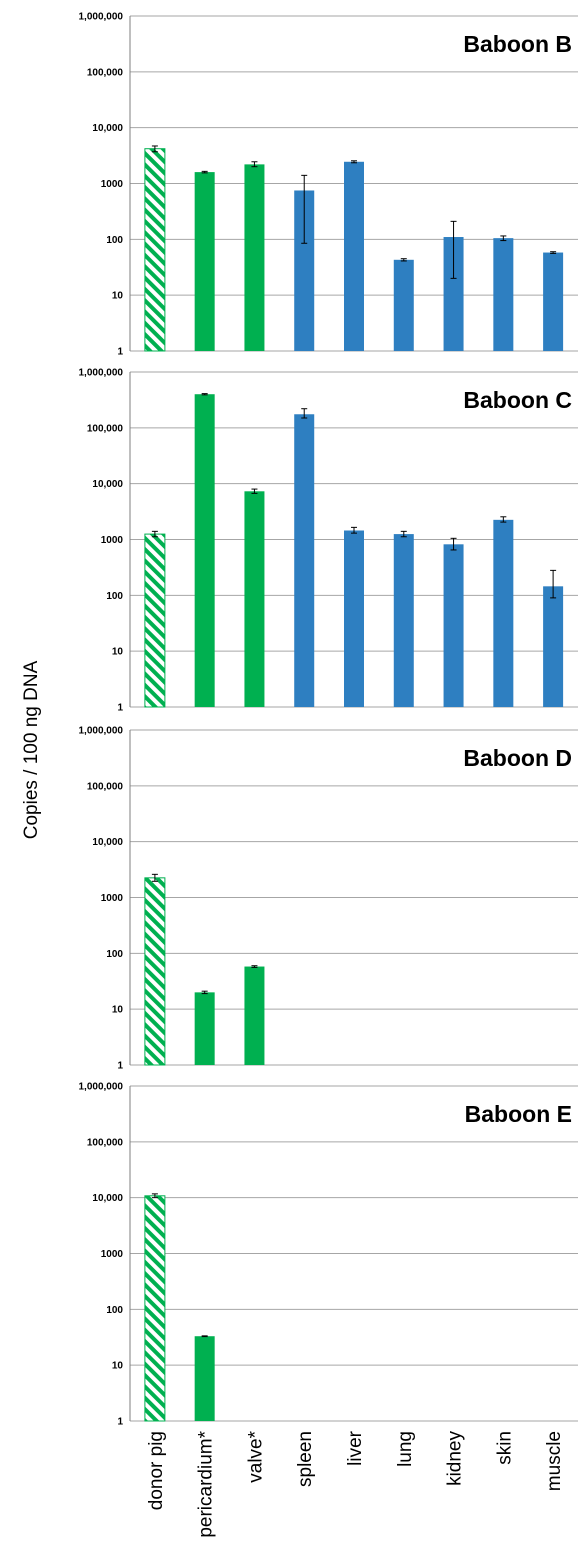  I want to click on x-tick-label: valve*, so click(255, 1456).